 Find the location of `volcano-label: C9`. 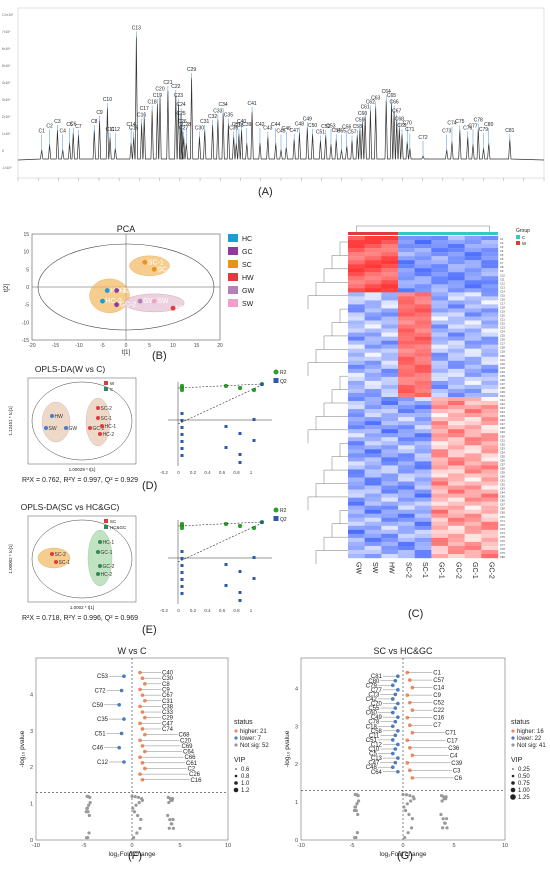

volcano-label: C9 is located at coordinates (437, 696).